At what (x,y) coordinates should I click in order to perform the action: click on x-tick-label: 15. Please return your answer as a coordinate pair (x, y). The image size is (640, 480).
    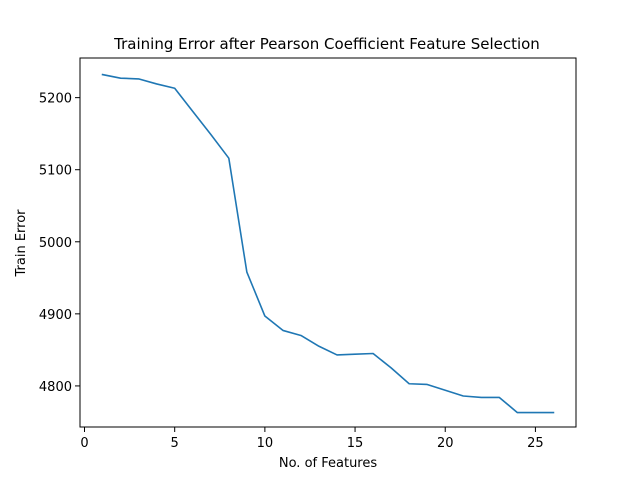
    Looking at the image, I should click on (355, 443).